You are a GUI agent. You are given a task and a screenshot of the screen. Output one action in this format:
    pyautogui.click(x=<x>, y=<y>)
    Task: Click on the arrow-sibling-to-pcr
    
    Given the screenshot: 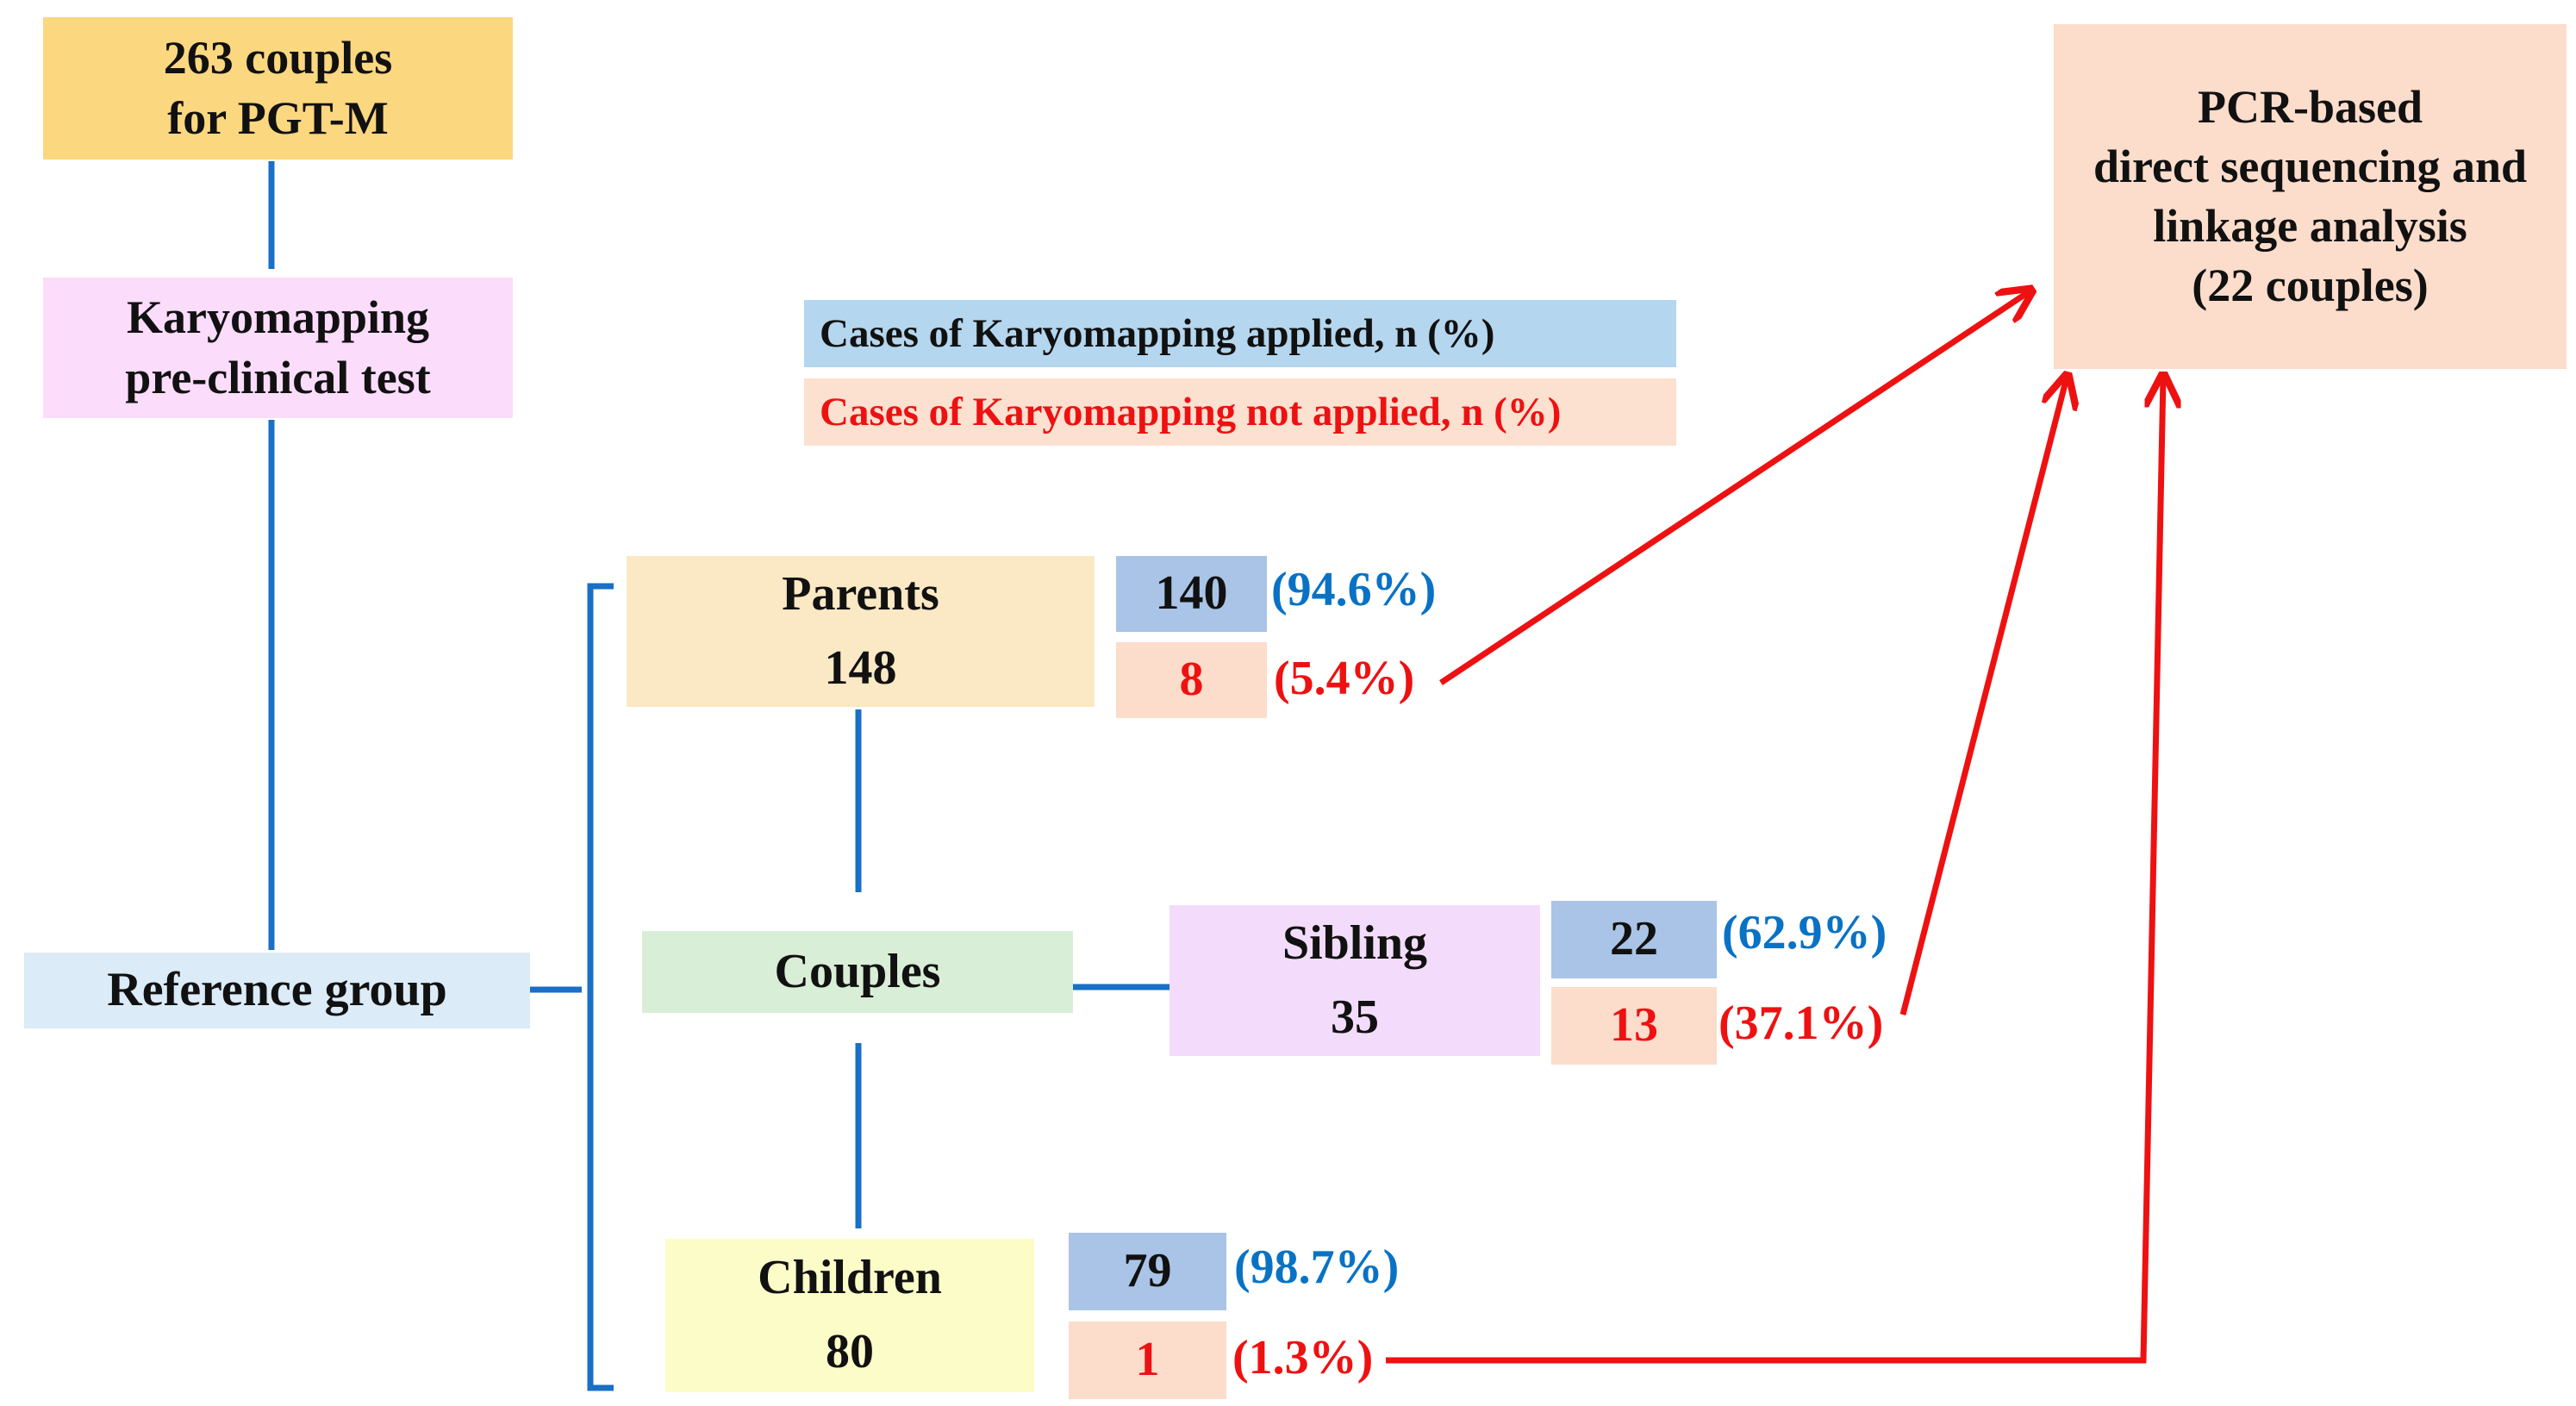 What is the action you would take?
    pyautogui.click(x=1983, y=696)
    